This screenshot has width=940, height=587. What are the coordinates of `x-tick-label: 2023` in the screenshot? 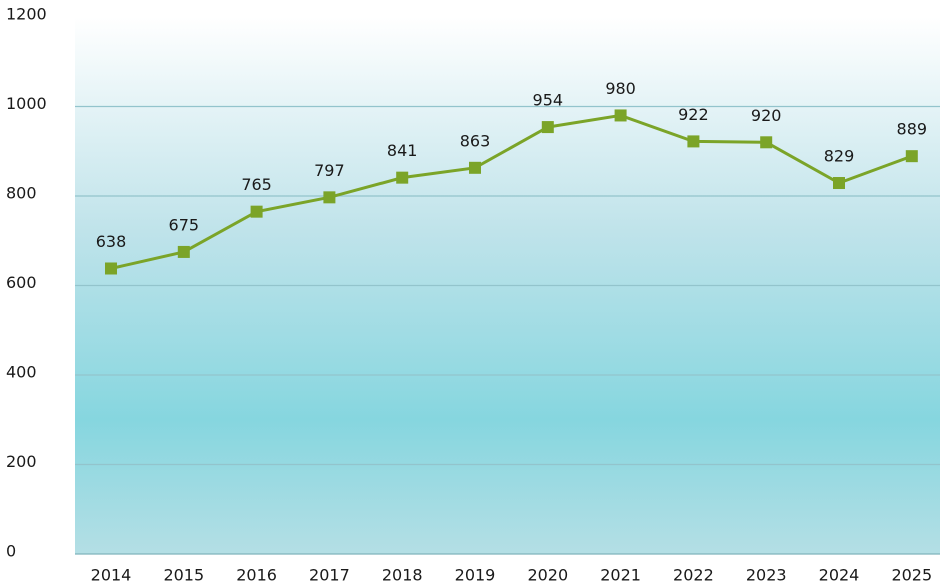 It's located at (766, 575).